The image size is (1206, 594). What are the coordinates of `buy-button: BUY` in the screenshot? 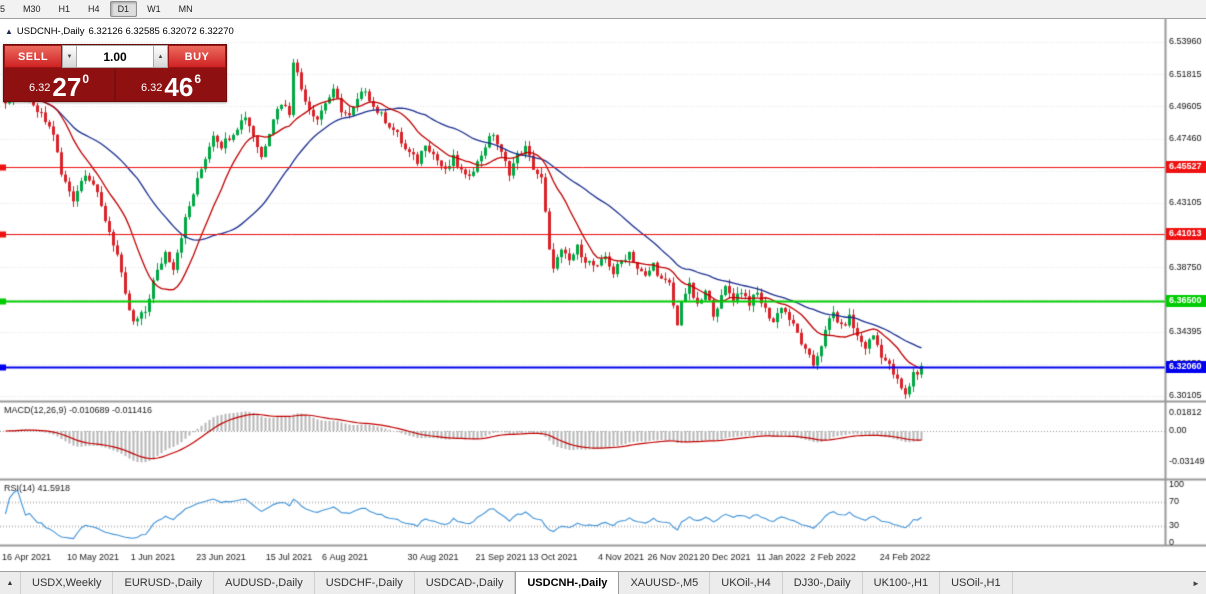 It's located at (197, 56).